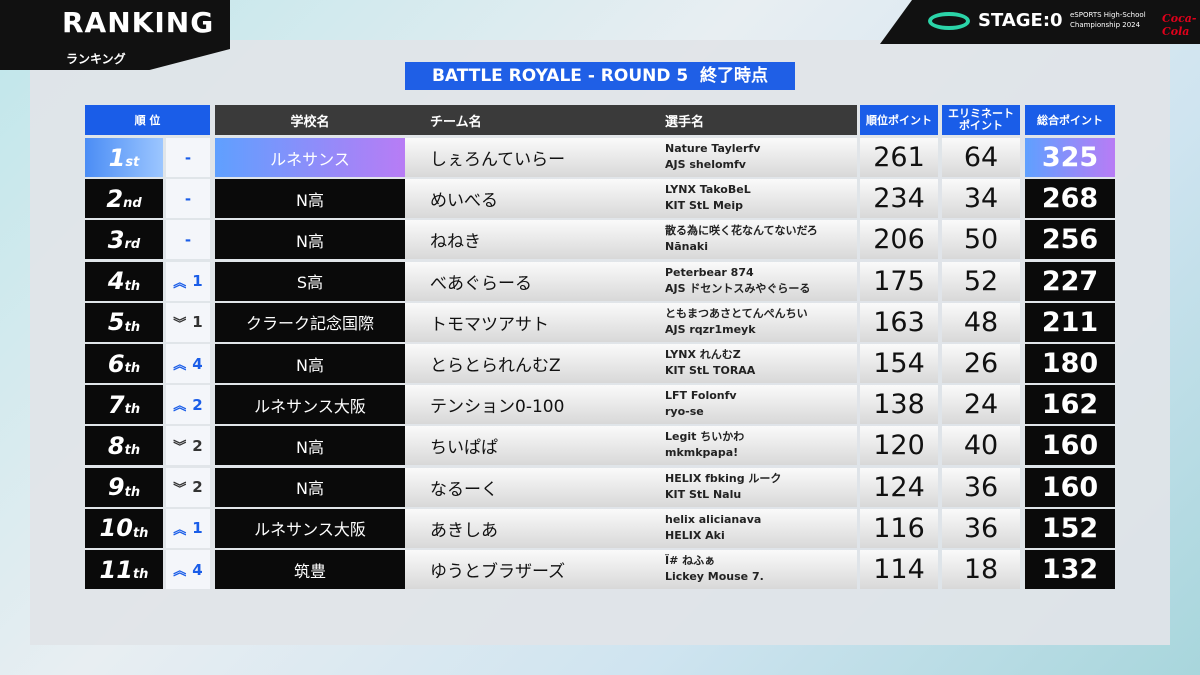  I want to click on player: helix alicianava, so click(713, 519).